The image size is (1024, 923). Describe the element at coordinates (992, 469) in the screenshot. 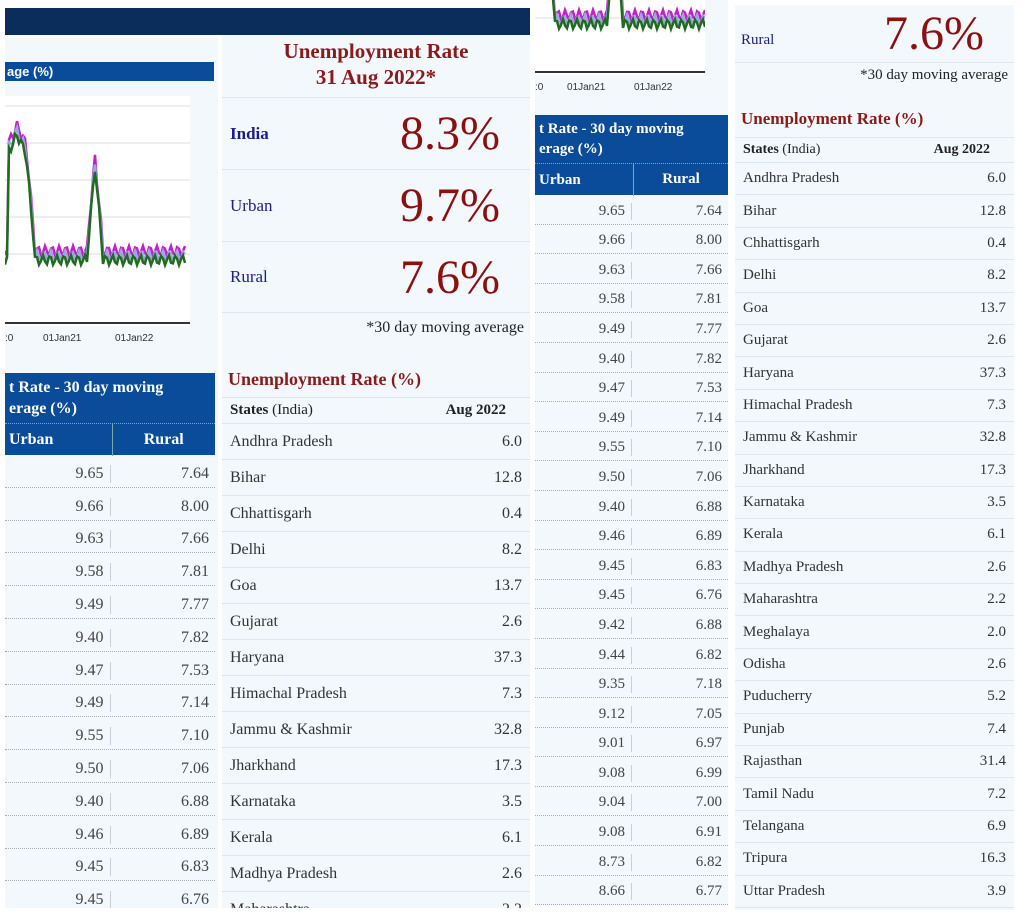

I see `state-rate: 17.3` at that location.